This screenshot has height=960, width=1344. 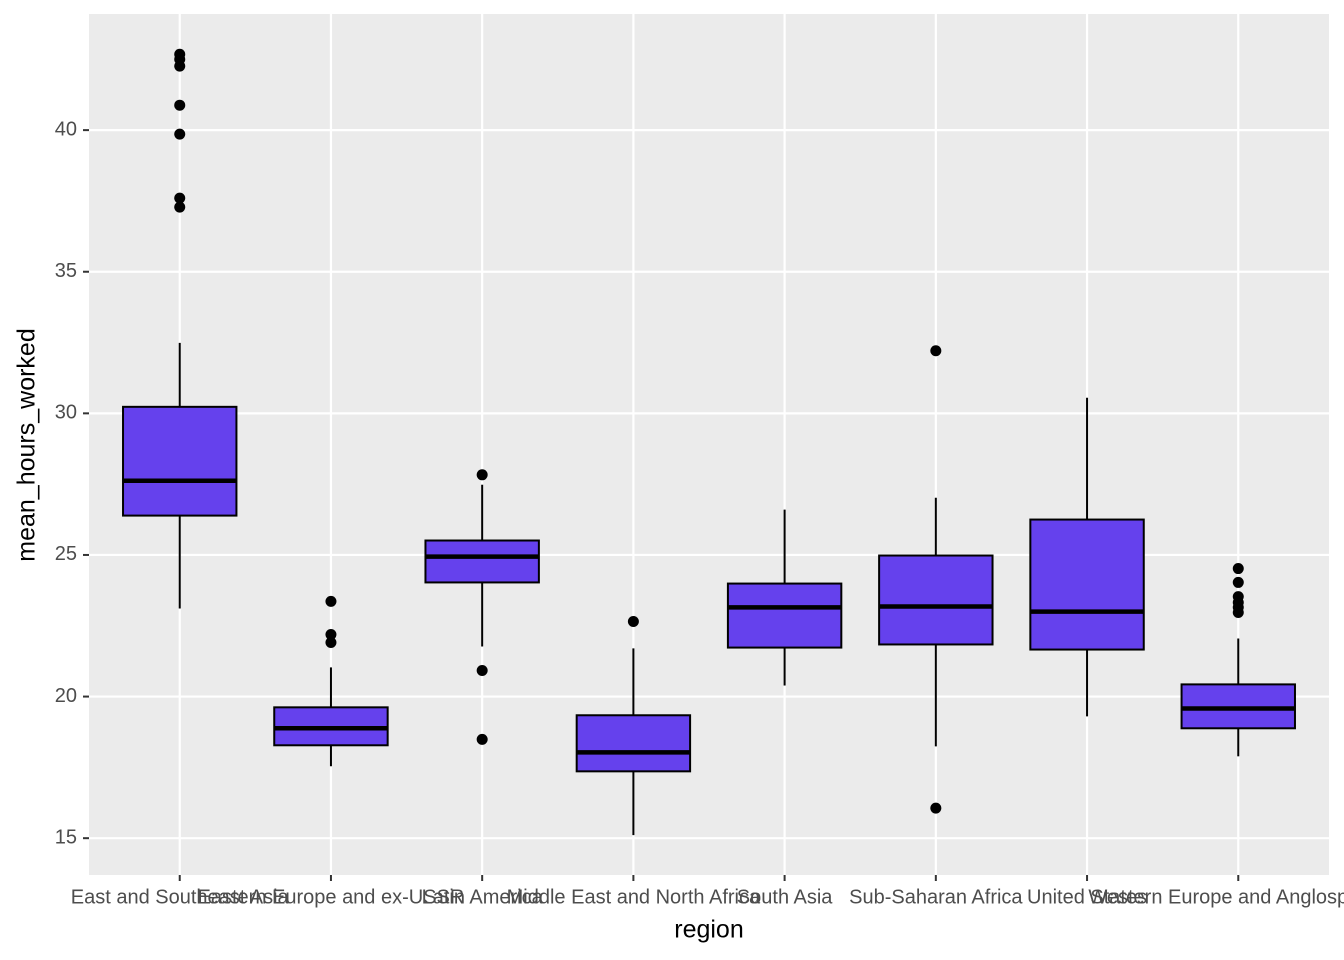 I want to click on x-tick-label: East and Southeast Asia, so click(x=180, y=897).